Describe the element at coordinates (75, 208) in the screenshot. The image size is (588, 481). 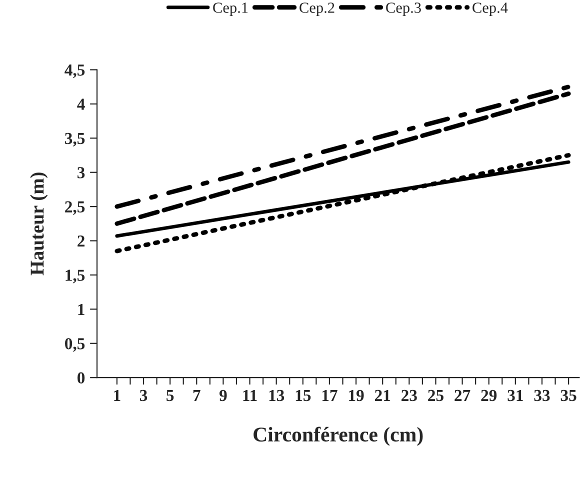
I see `y-tick-label: 2,5` at that location.